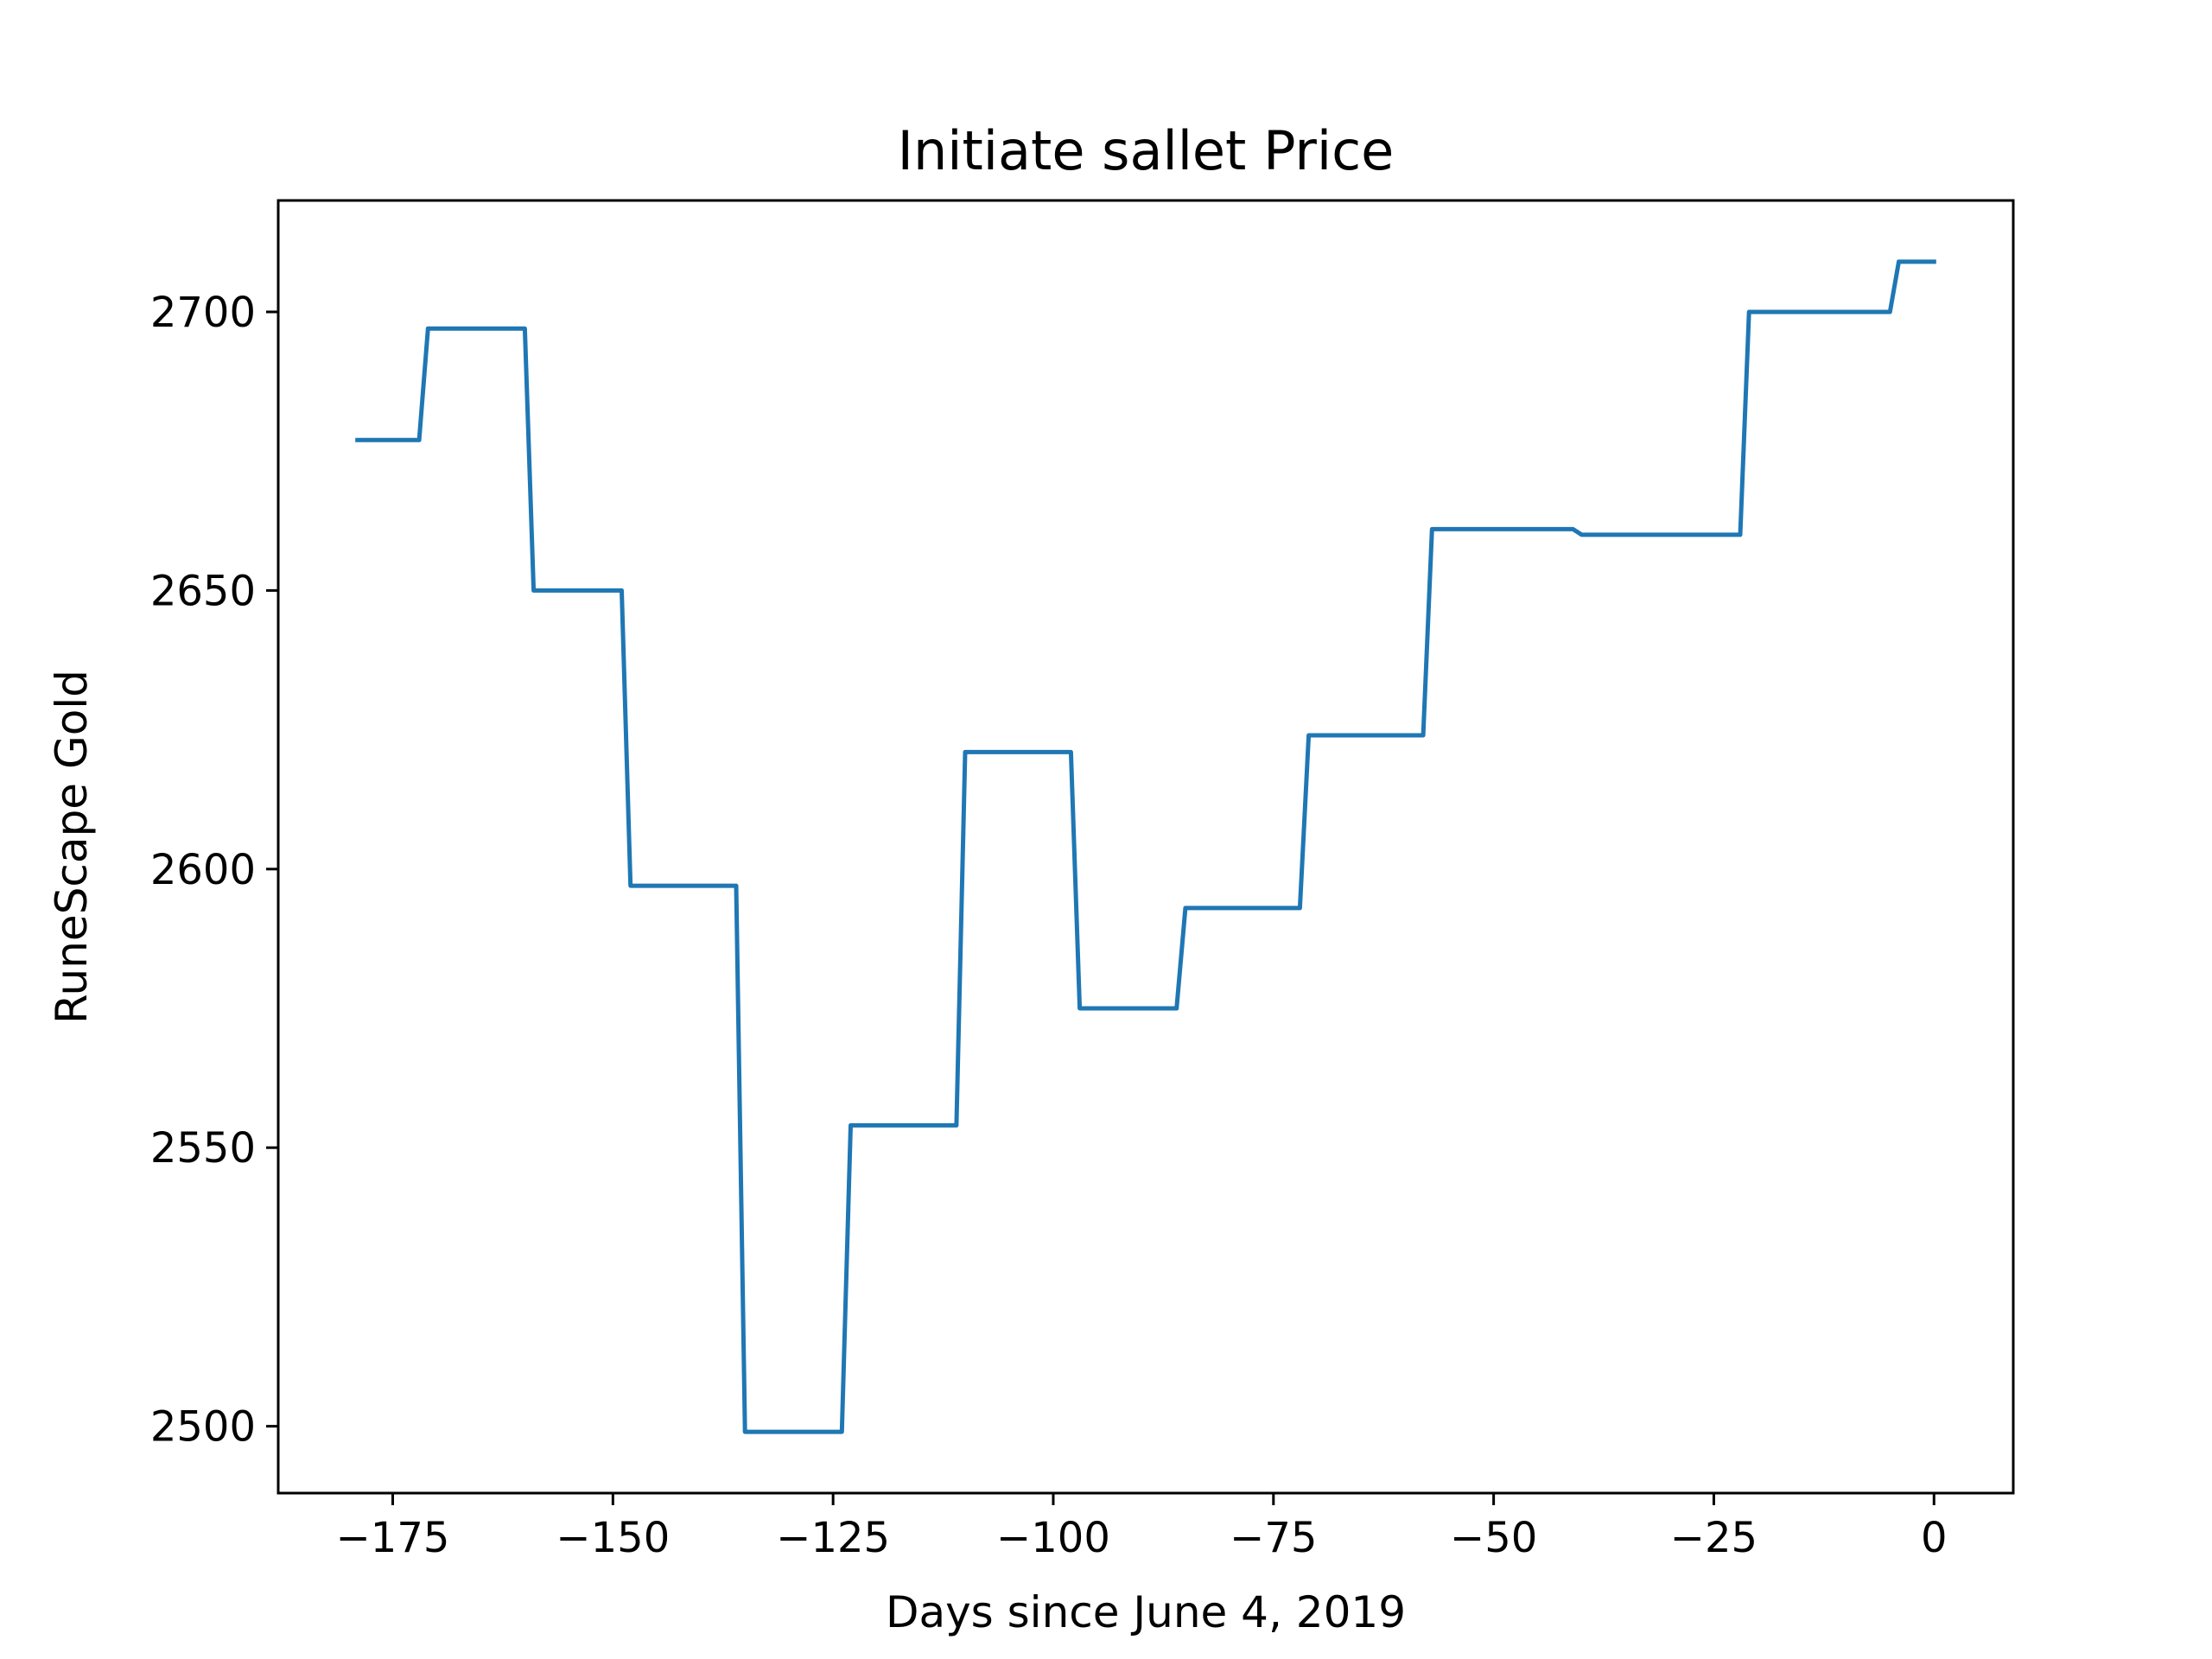 The height and width of the screenshot is (1659, 2212). I want to click on y-tick-label: 2550, so click(203, 1148).